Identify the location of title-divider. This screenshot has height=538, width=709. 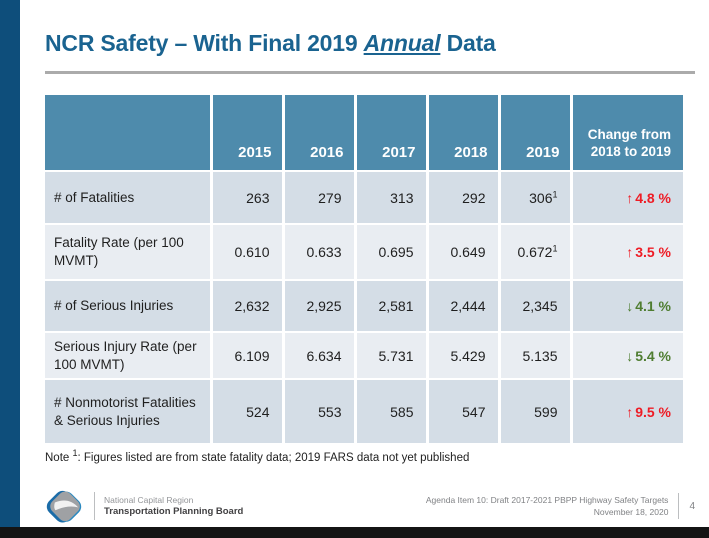
(370, 72).